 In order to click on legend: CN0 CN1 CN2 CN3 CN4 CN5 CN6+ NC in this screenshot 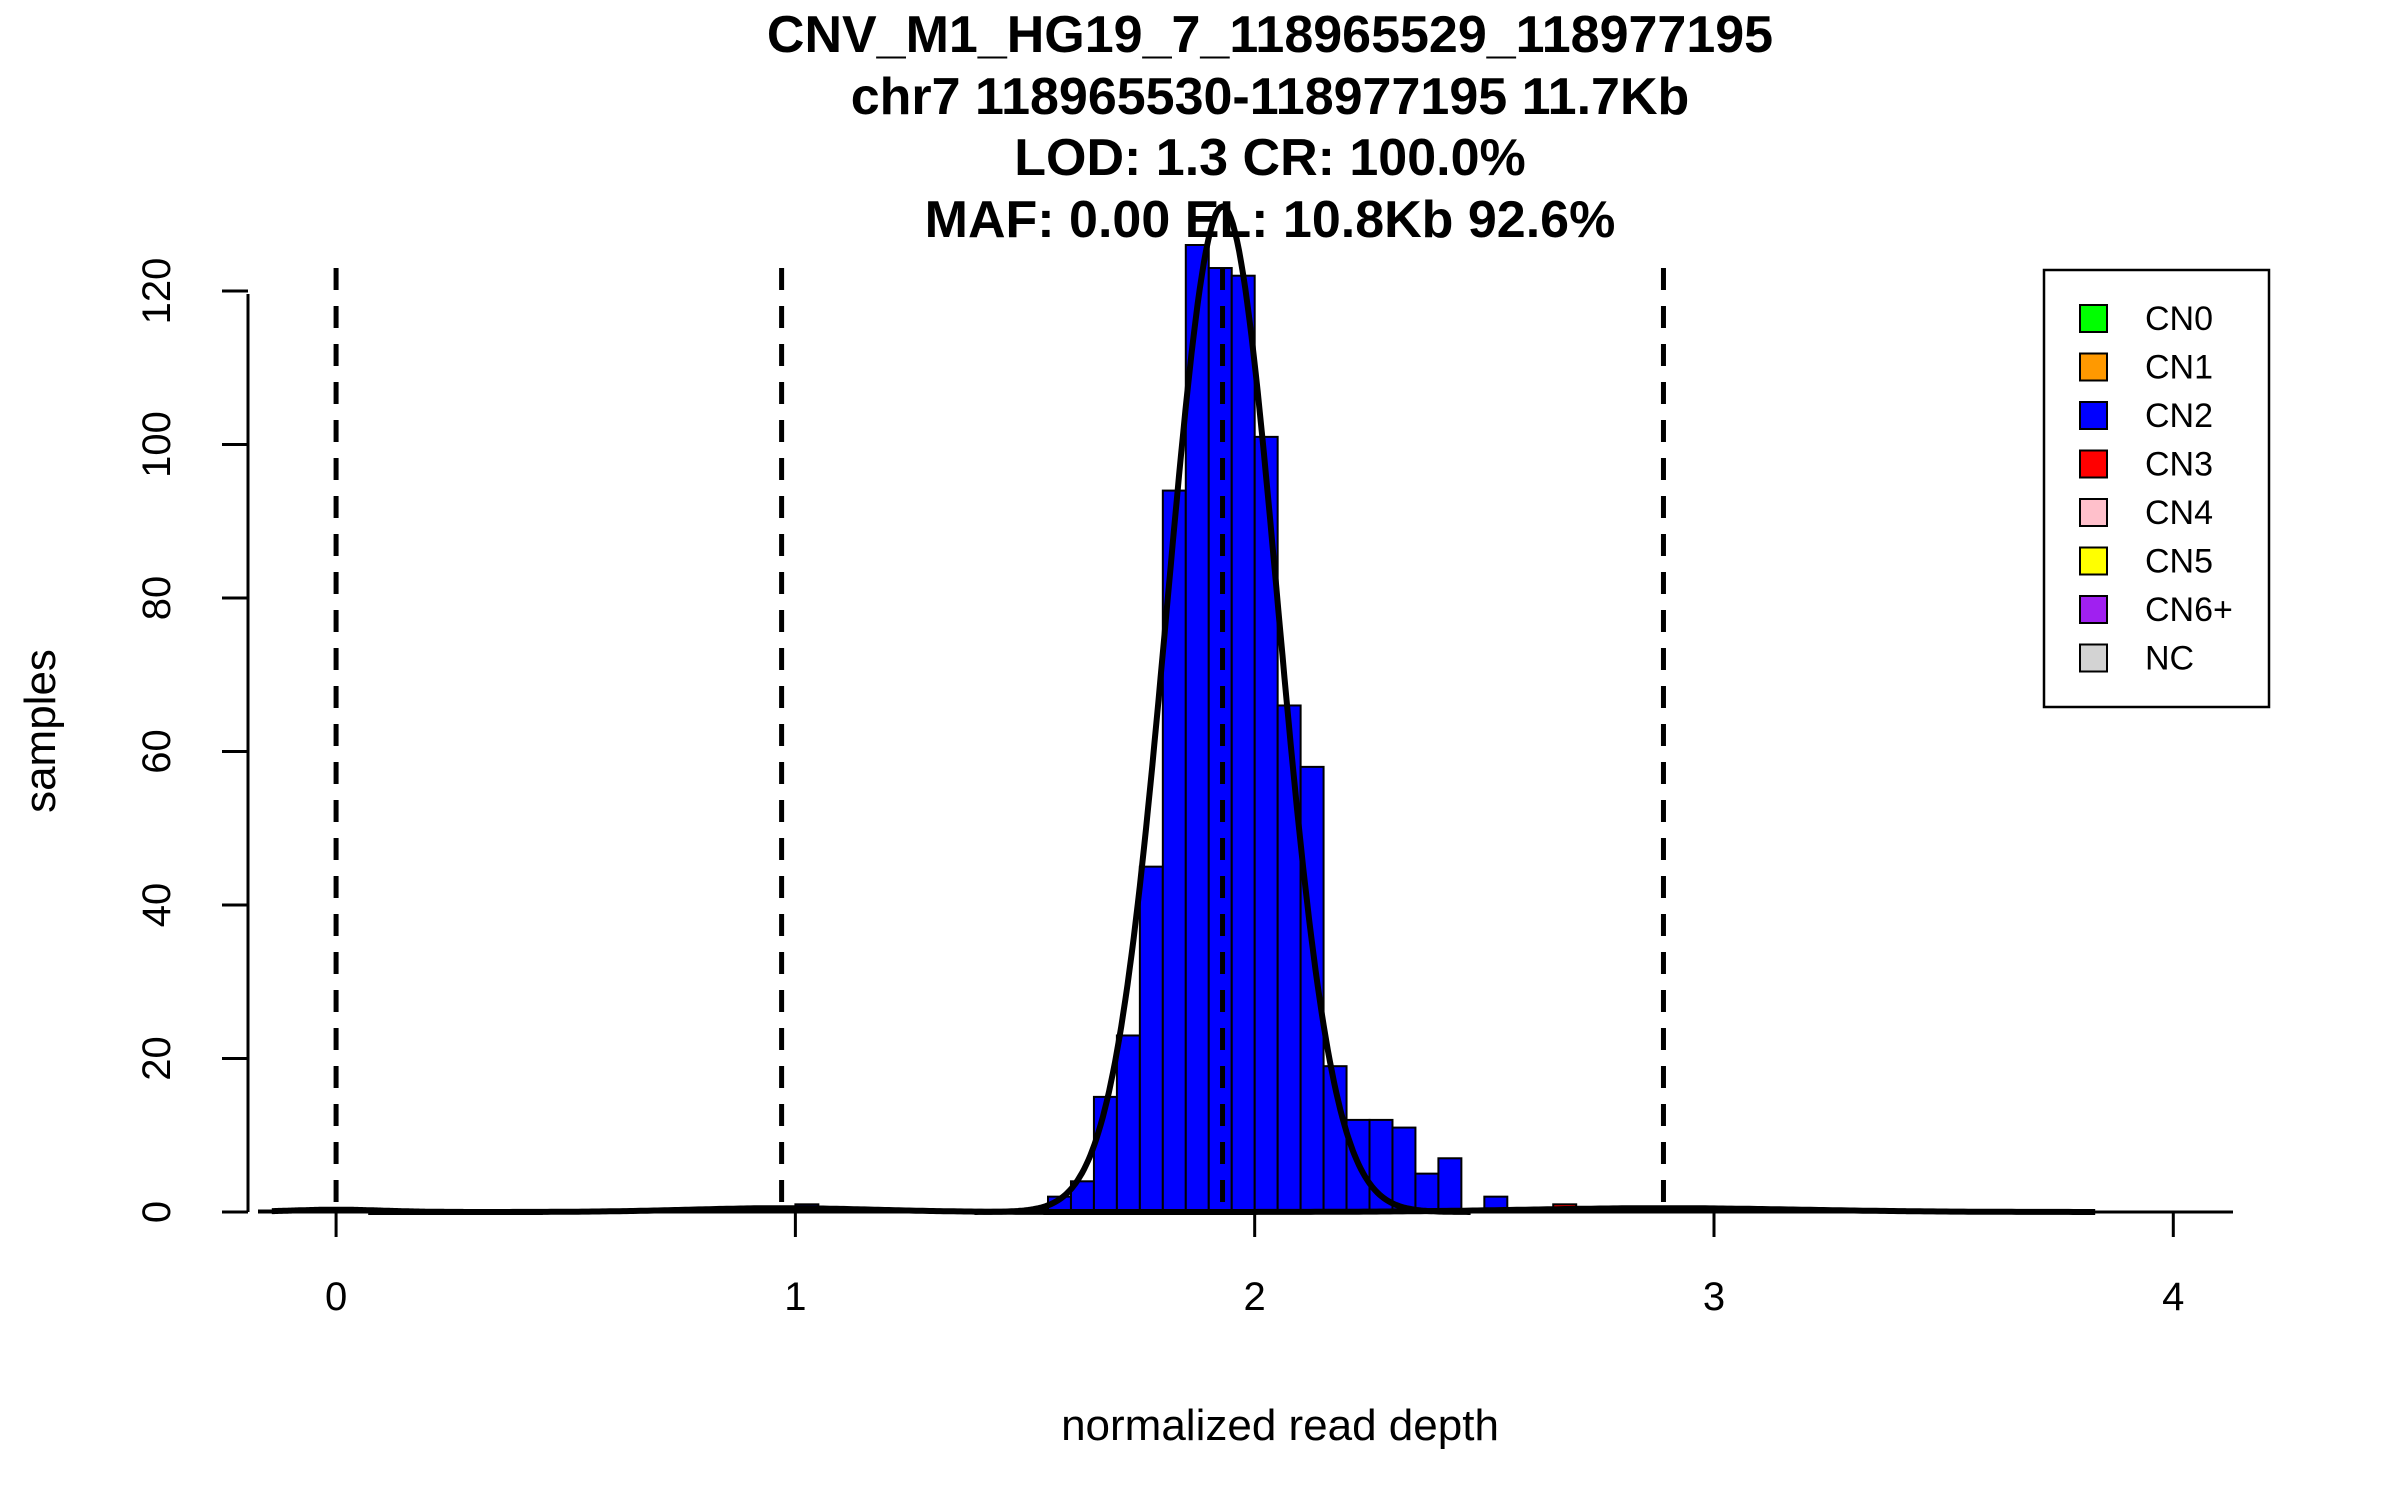, I will do `click(2156, 488)`.